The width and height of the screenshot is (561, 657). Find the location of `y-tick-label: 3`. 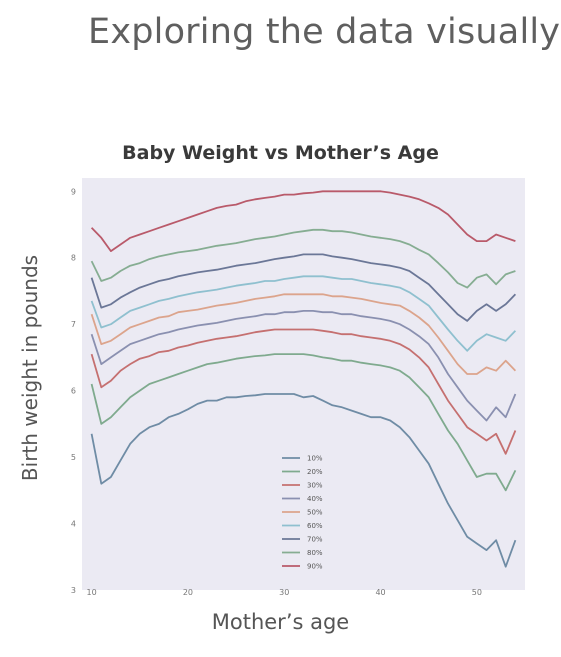

y-tick-label: 3 is located at coordinates (73, 590).